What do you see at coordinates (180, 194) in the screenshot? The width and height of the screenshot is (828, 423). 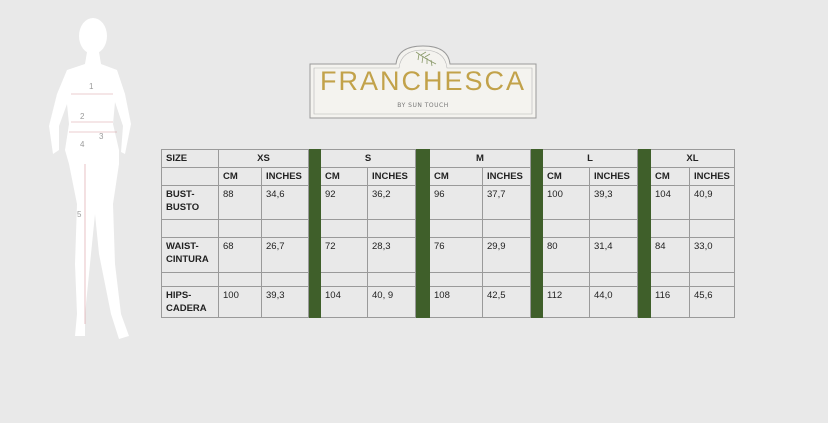 I see `label-en: BUST-` at bounding box center [180, 194].